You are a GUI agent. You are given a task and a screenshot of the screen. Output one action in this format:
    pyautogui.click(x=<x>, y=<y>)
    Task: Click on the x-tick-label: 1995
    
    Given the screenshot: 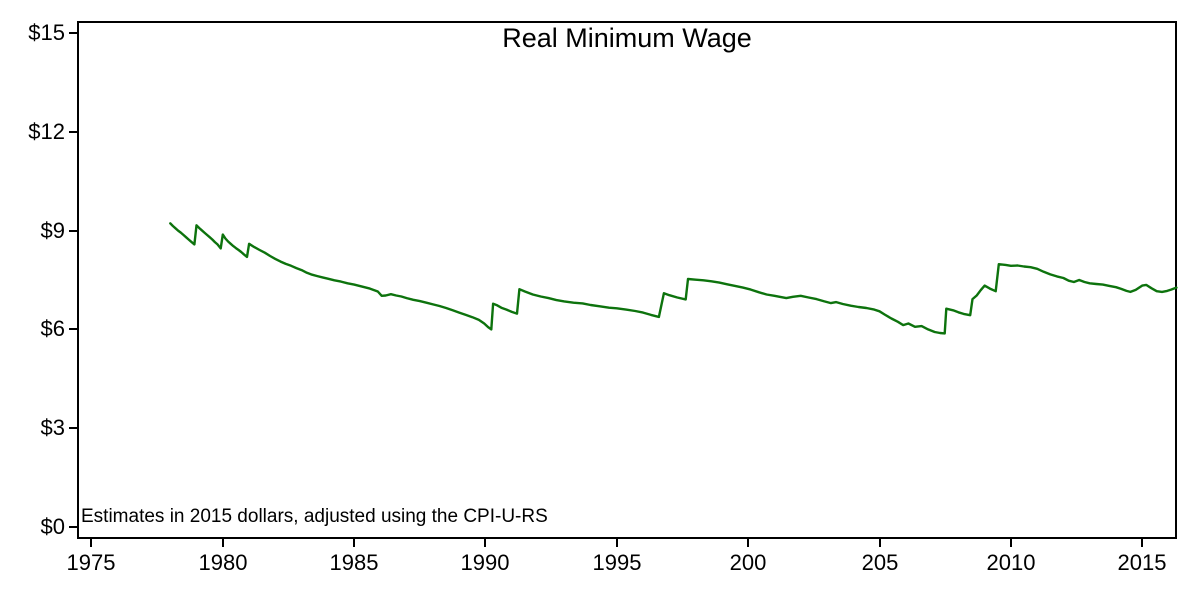 What is the action you would take?
    pyautogui.click(x=617, y=562)
    